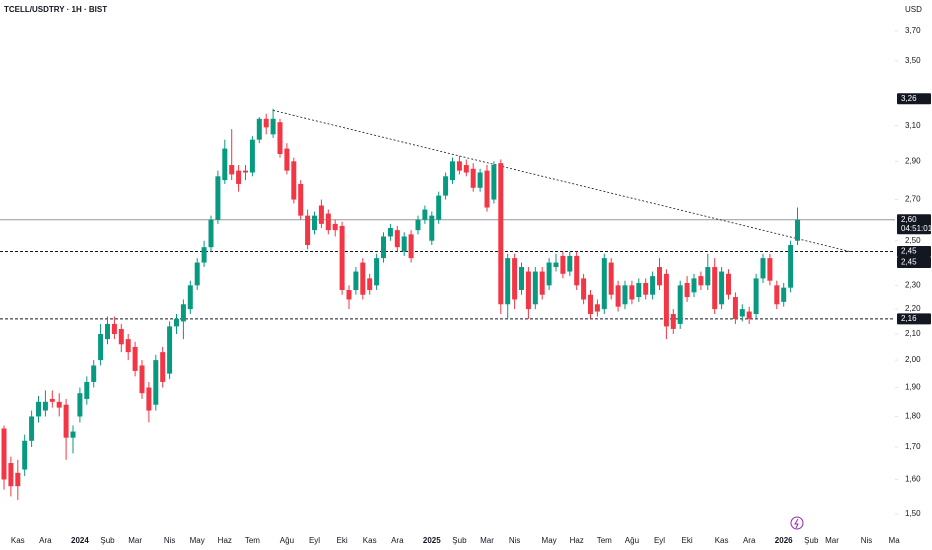 This screenshot has width=932, height=550. I want to click on x-tick-label: 2024, so click(80, 540).